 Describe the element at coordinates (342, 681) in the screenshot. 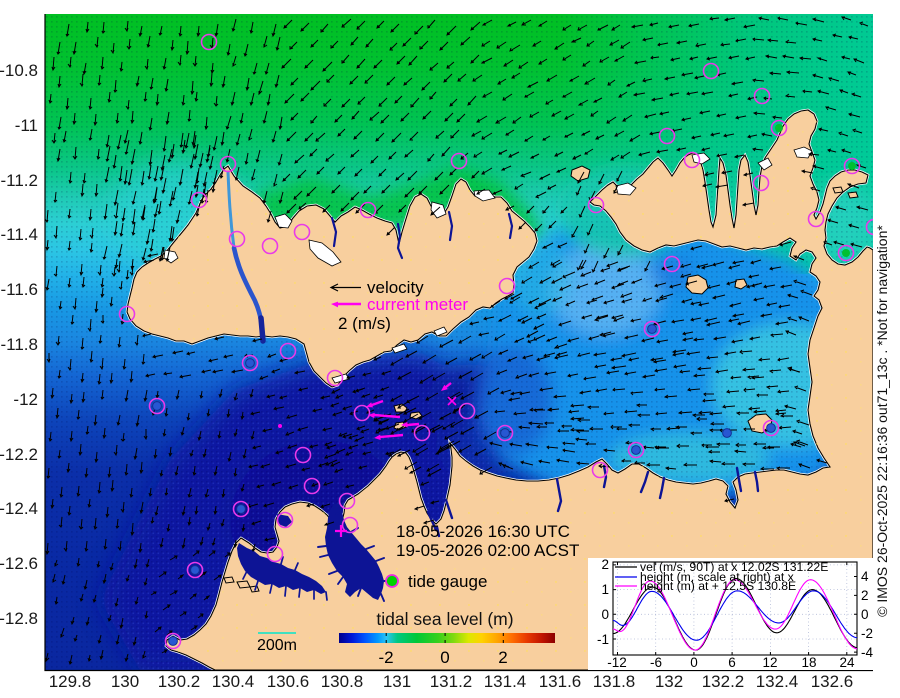

I see `svg-text: 130.8` at that location.